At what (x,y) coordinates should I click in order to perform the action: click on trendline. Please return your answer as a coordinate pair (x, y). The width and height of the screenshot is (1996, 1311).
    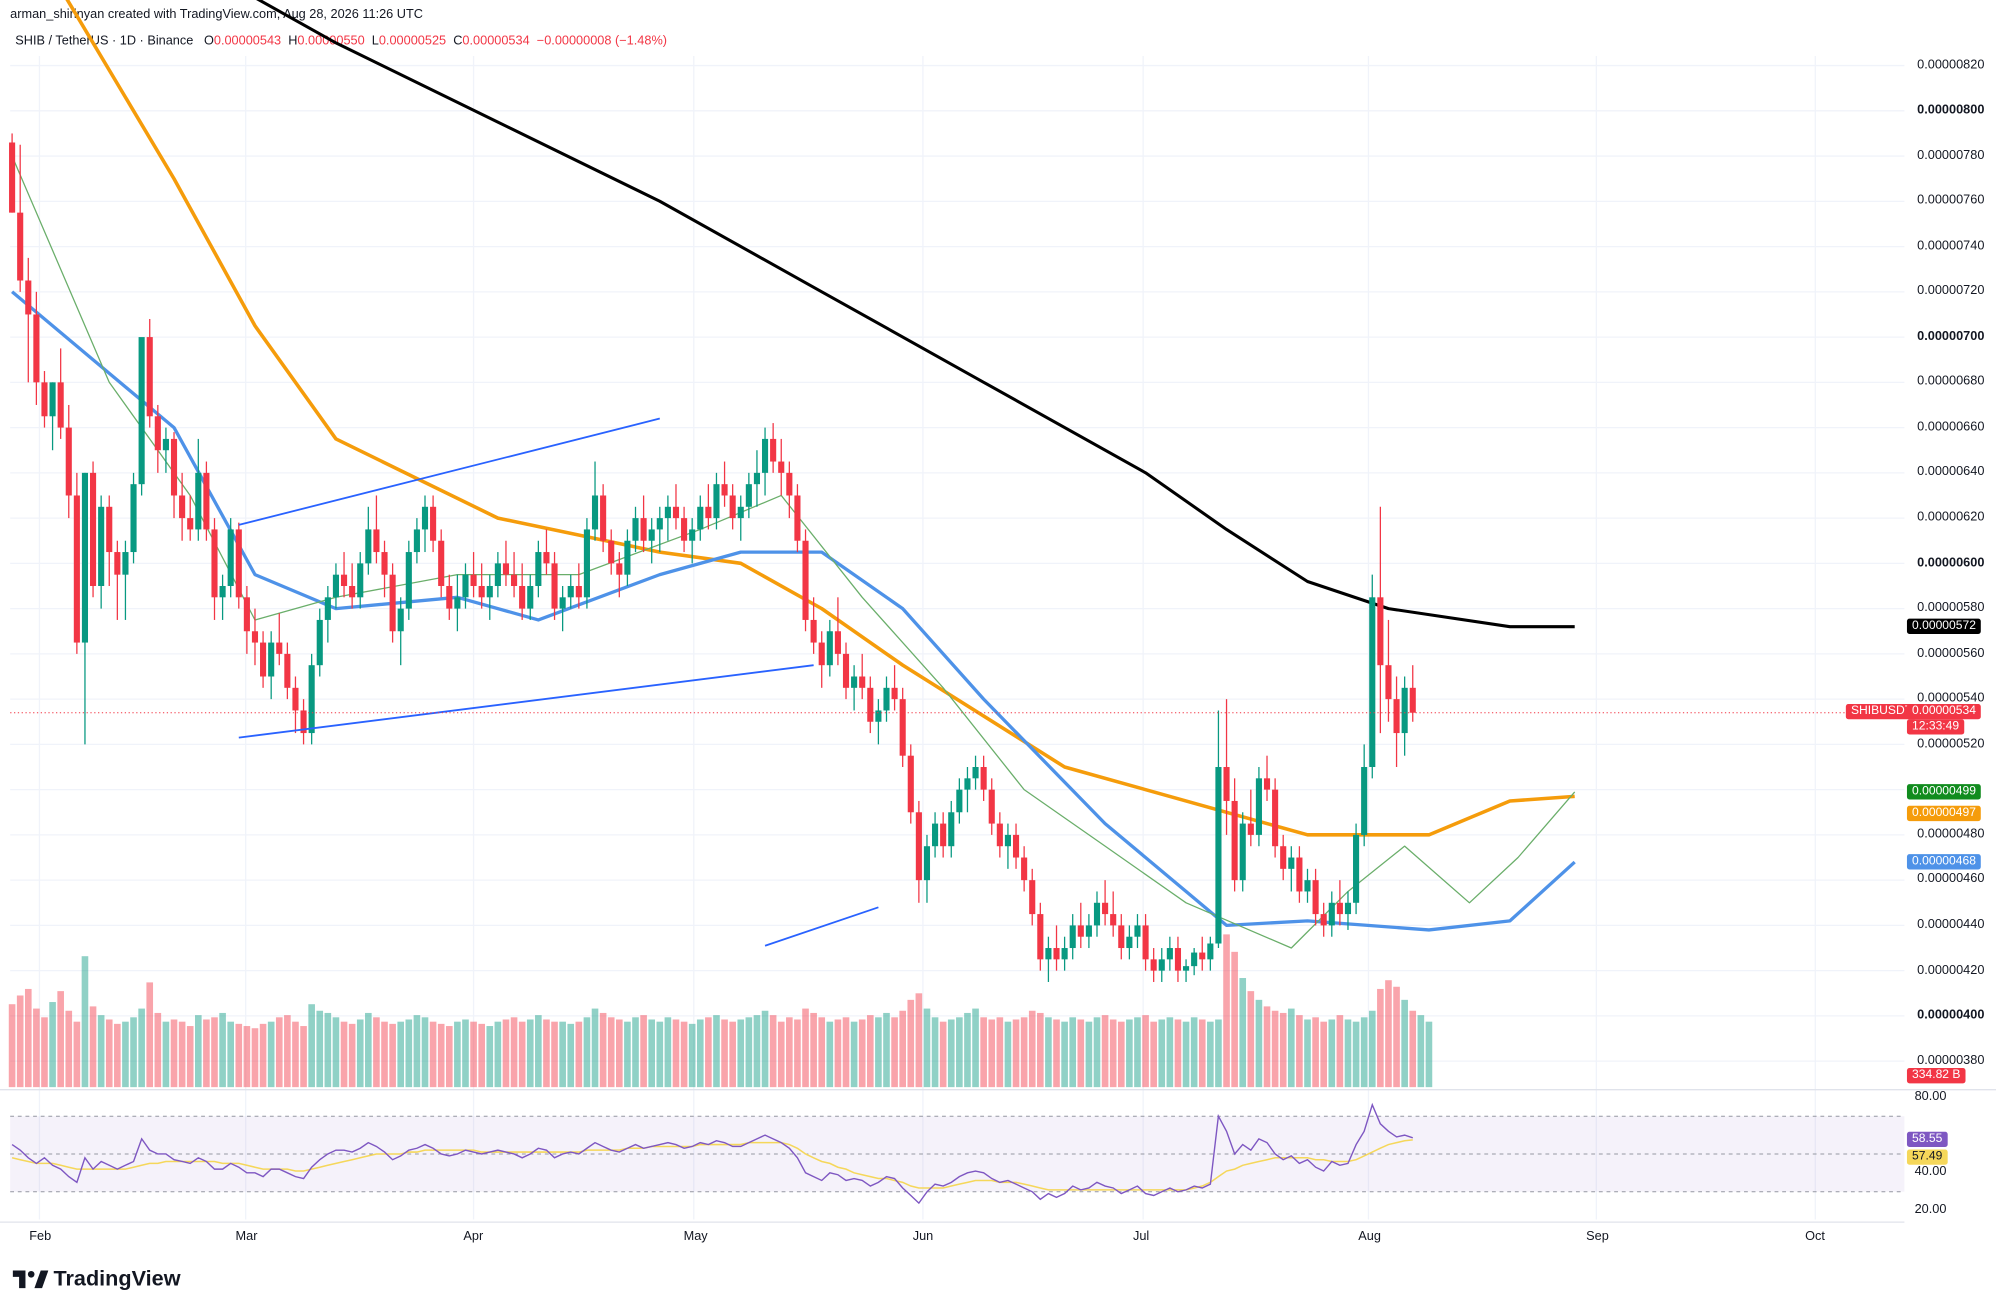
    Looking at the image, I should click on (449, 471).